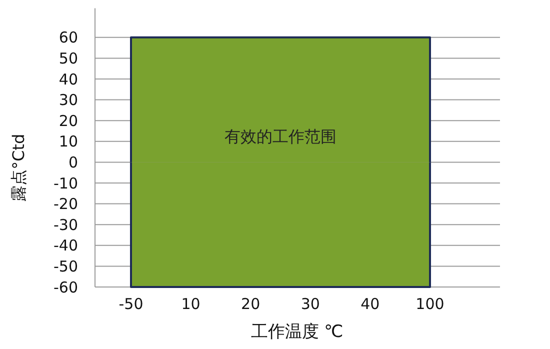 The width and height of the screenshot is (550, 349). What do you see at coordinates (131, 304) in the screenshot?
I see `x-tick-label: -50` at bounding box center [131, 304].